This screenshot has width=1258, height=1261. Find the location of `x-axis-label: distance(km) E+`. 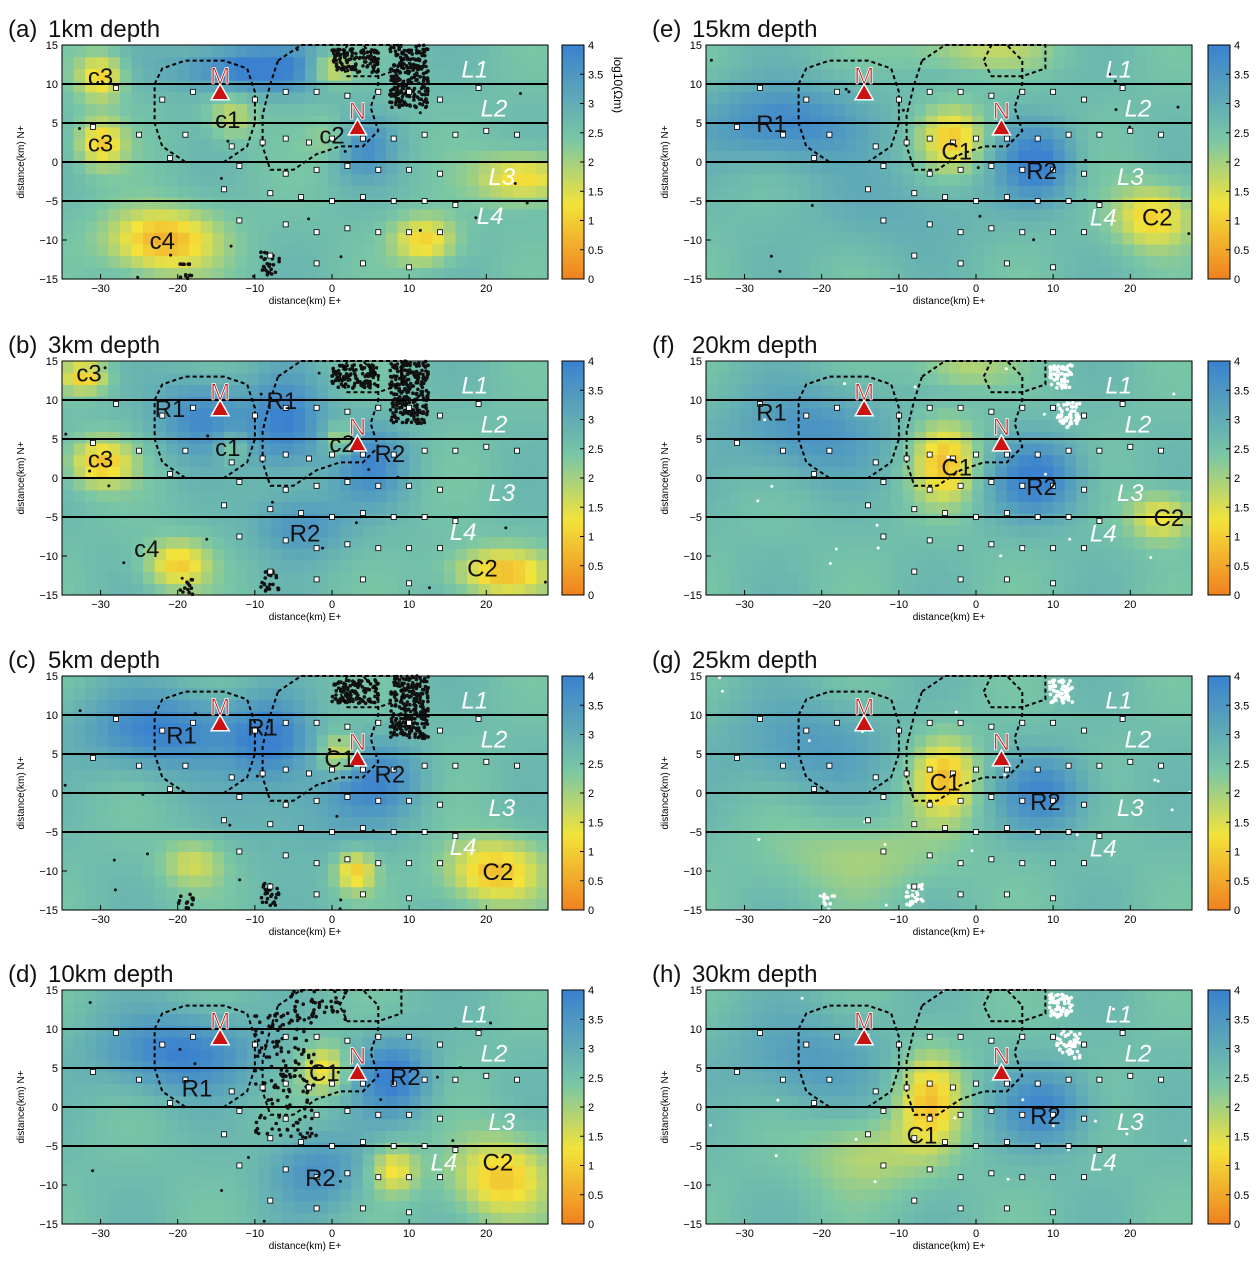

x-axis-label: distance(km) E+ is located at coordinates (305, 301).